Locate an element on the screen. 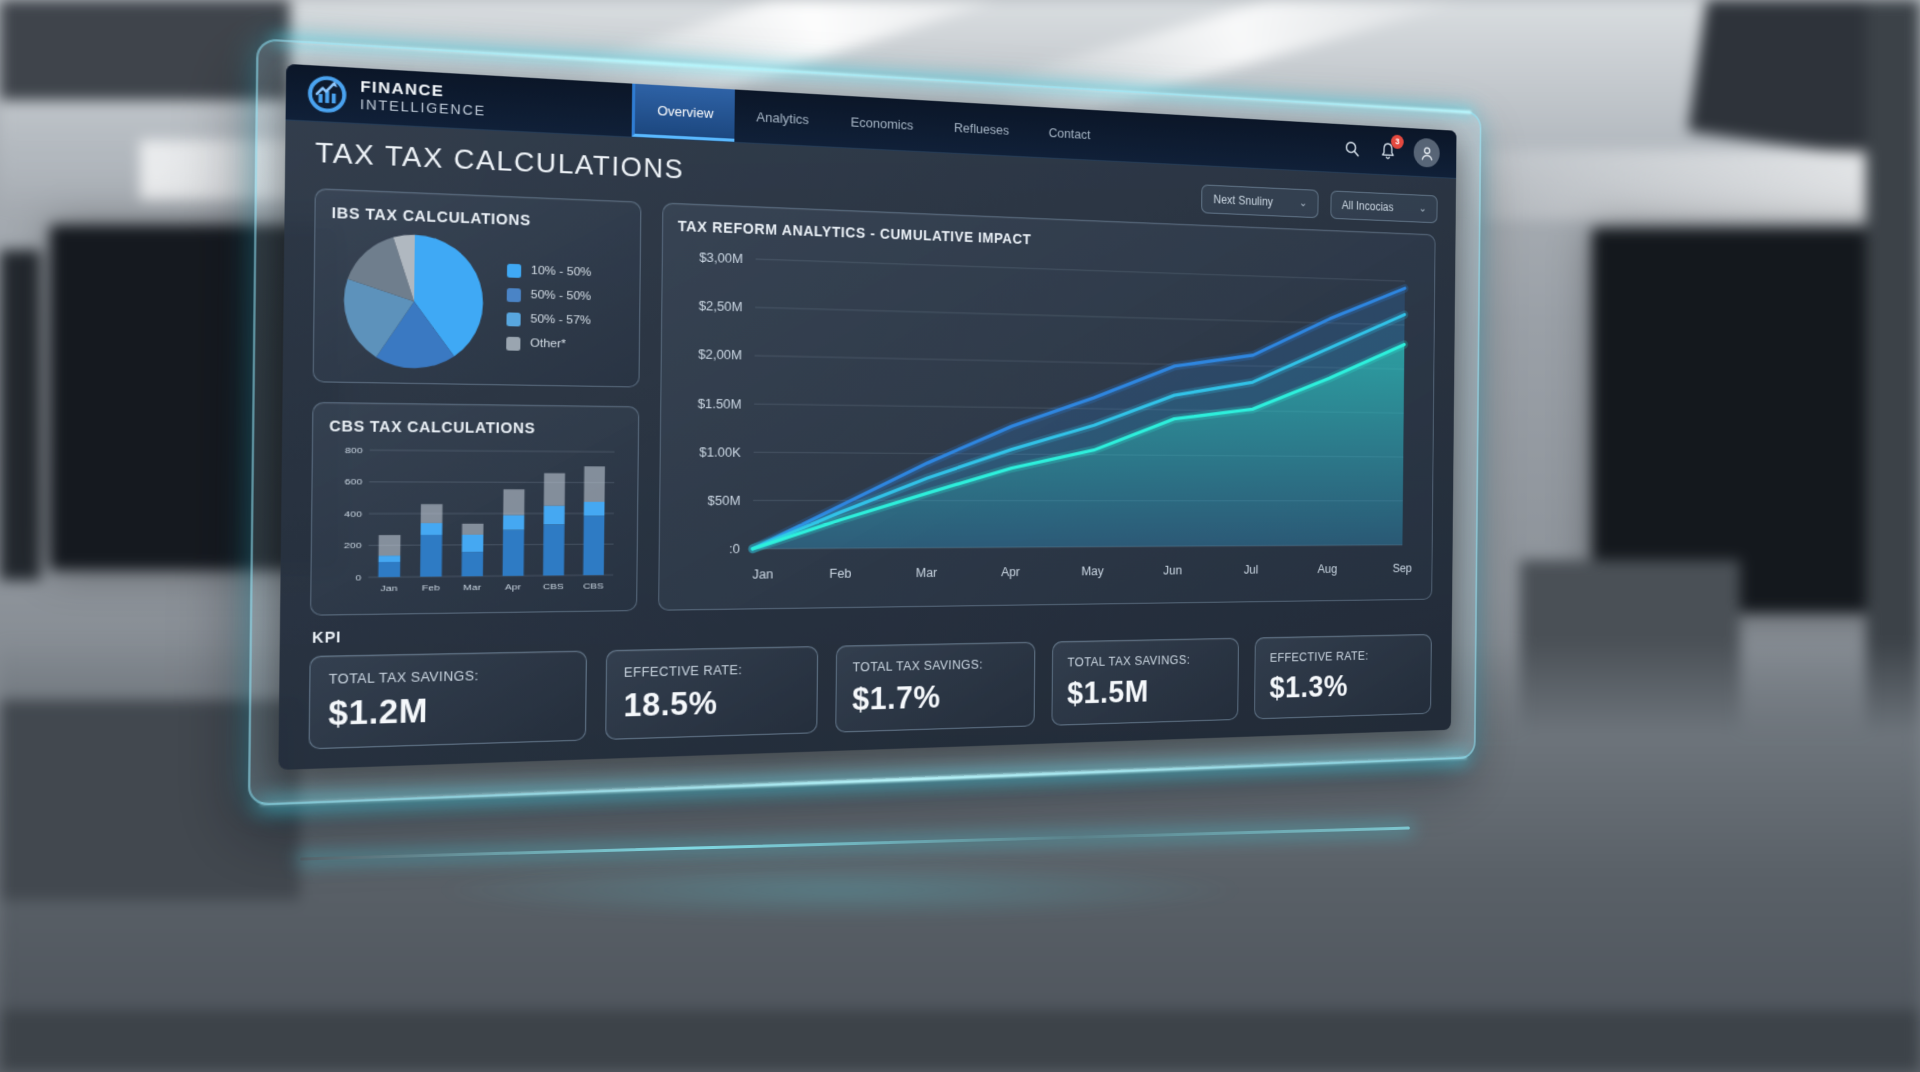  svg-text: Sep is located at coordinates (1402, 568).